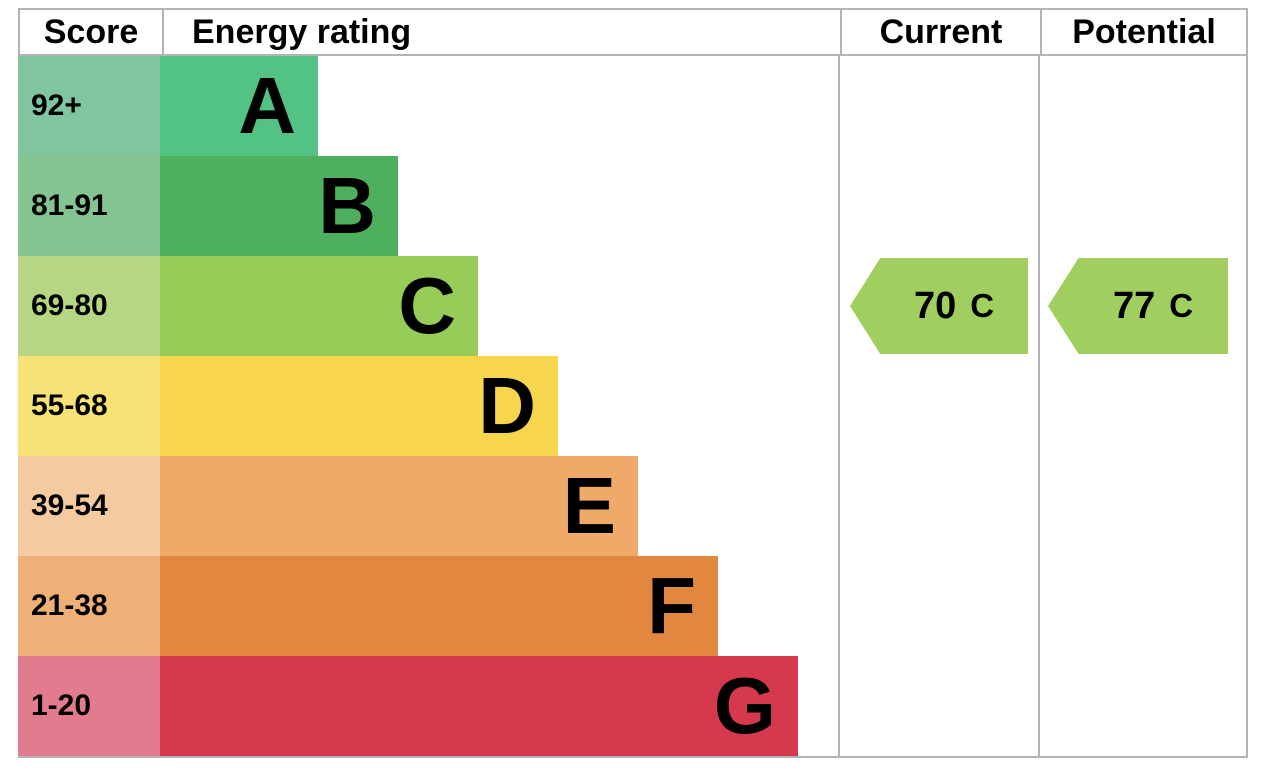 The width and height of the screenshot is (1262, 772). I want to click on score-cell-a: 92+, so click(89, 106).